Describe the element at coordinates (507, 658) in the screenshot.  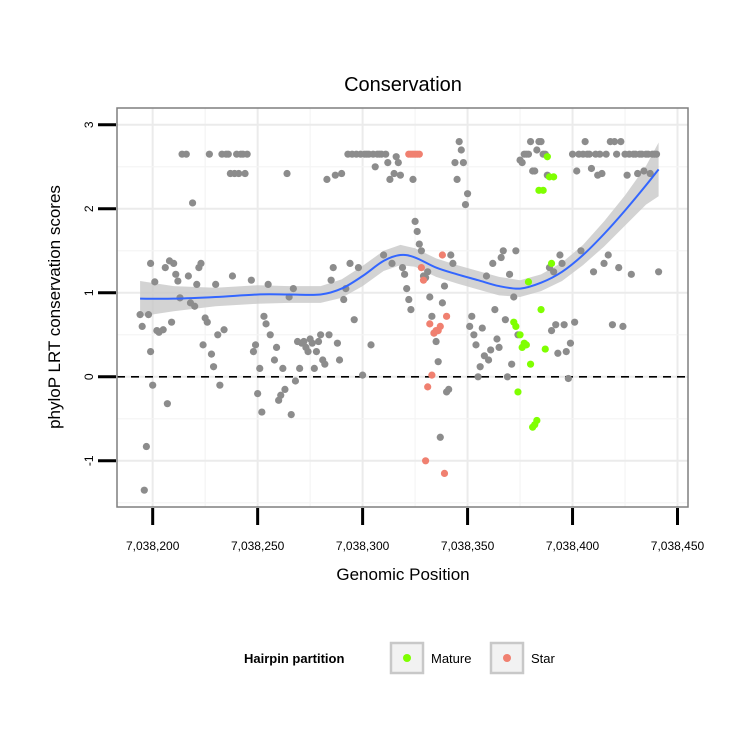
I see `legend-marker-star` at that location.